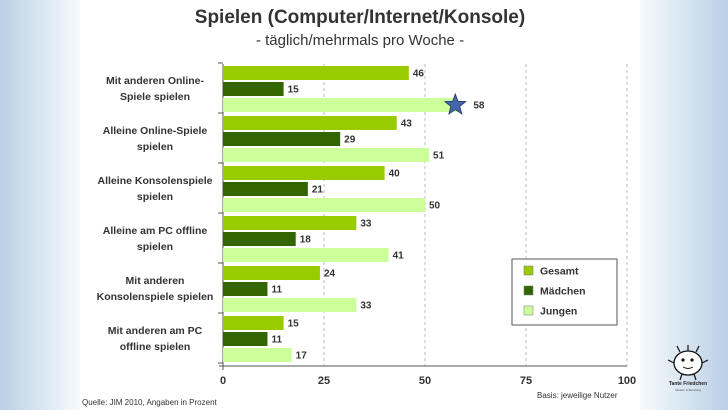 The image size is (728, 410). What do you see at coordinates (528, 290) in the screenshot?
I see `legend-swatch-mädchen` at bounding box center [528, 290].